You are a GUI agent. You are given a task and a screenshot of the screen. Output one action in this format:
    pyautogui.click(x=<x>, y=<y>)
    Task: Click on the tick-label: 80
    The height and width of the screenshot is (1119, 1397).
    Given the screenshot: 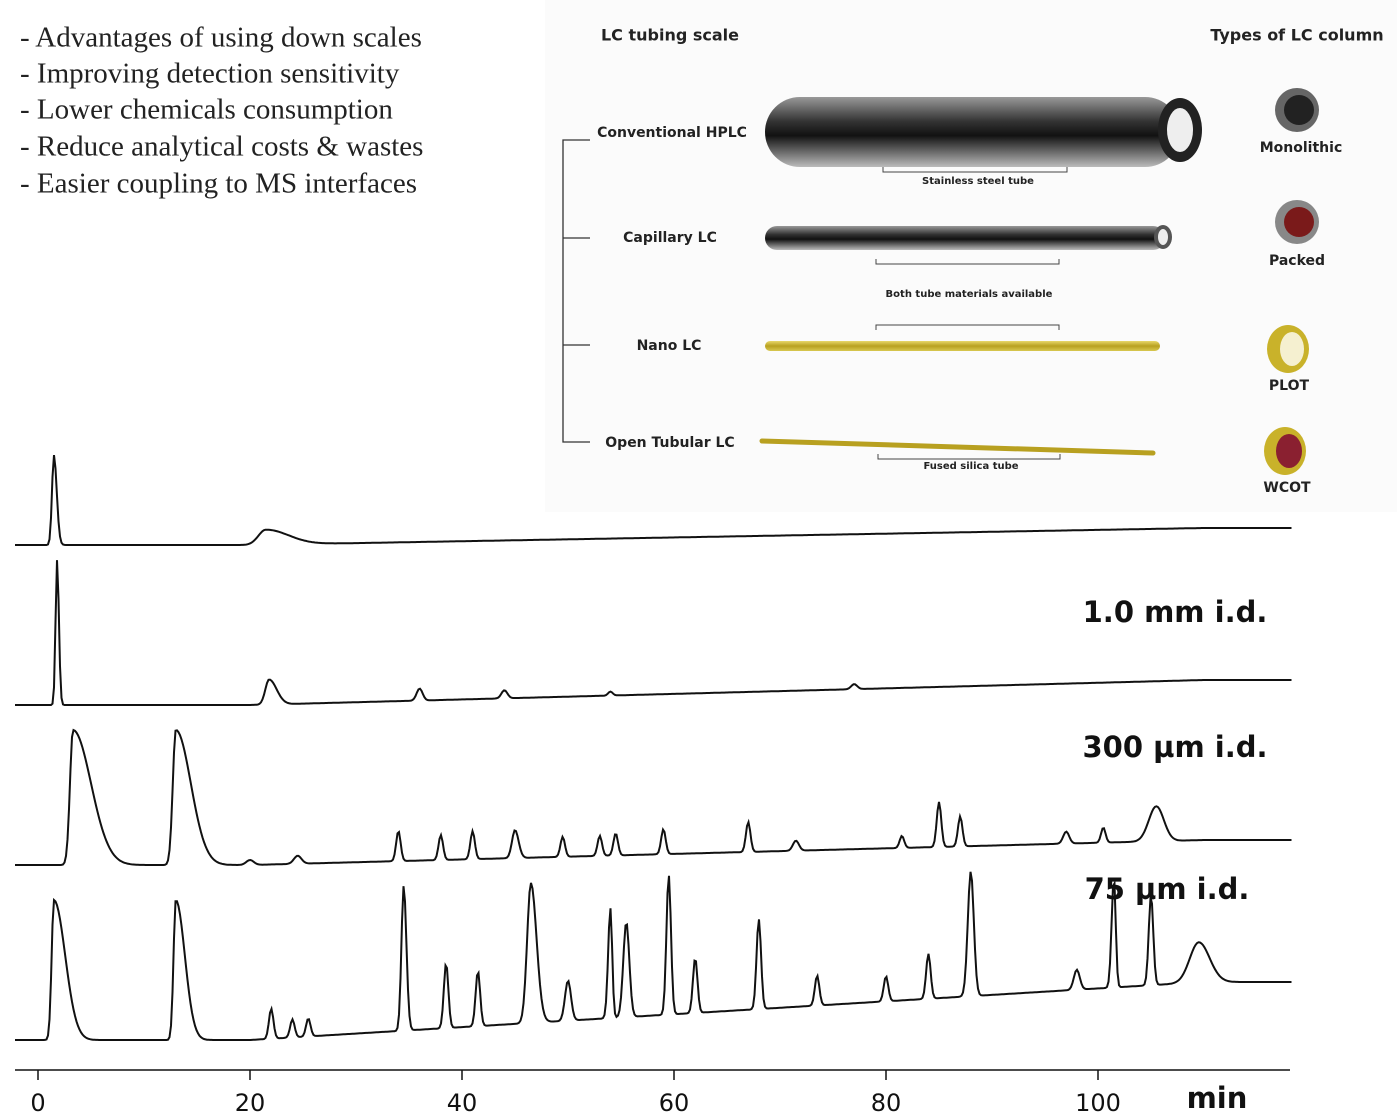 What is the action you would take?
    pyautogui.click(x=886, y=1103)
    